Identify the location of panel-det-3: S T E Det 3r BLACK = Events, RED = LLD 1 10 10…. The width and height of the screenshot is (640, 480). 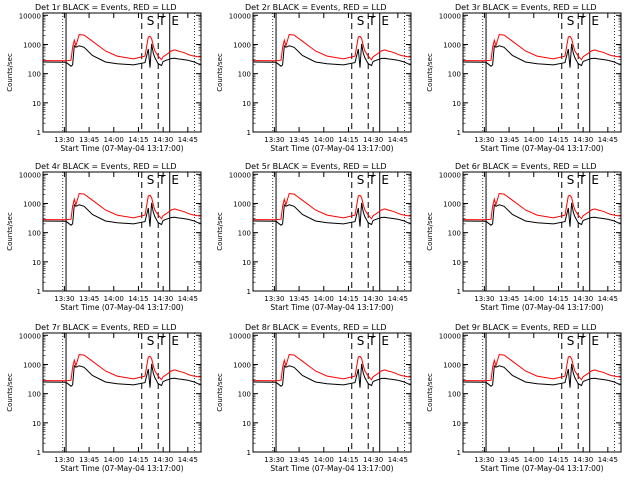
(524, 78).